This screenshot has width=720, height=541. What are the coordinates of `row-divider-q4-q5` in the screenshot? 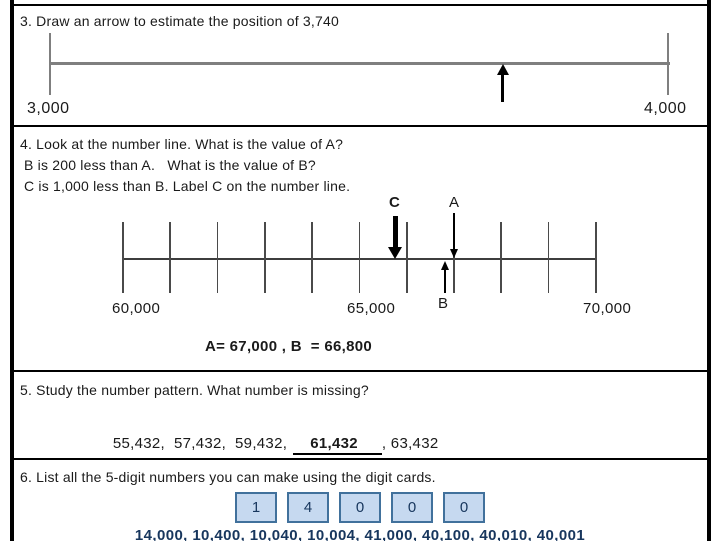 It's located at (360, 371).